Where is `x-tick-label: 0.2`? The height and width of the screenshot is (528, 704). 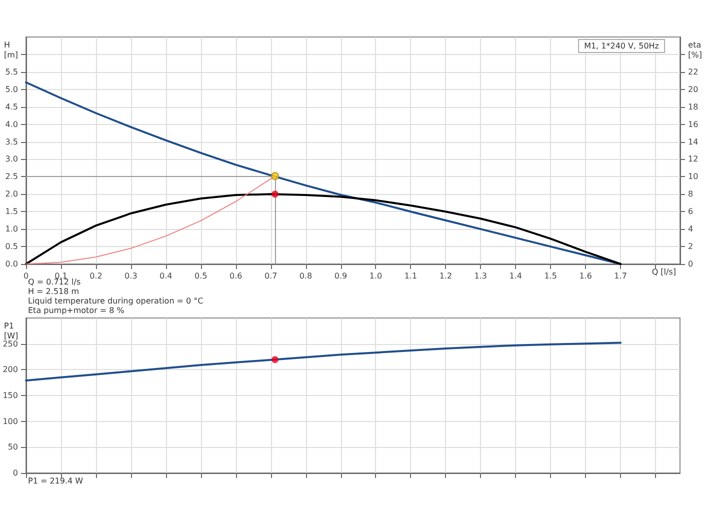 x-tick-label: 0.2 is located at coordinates (96, 276).